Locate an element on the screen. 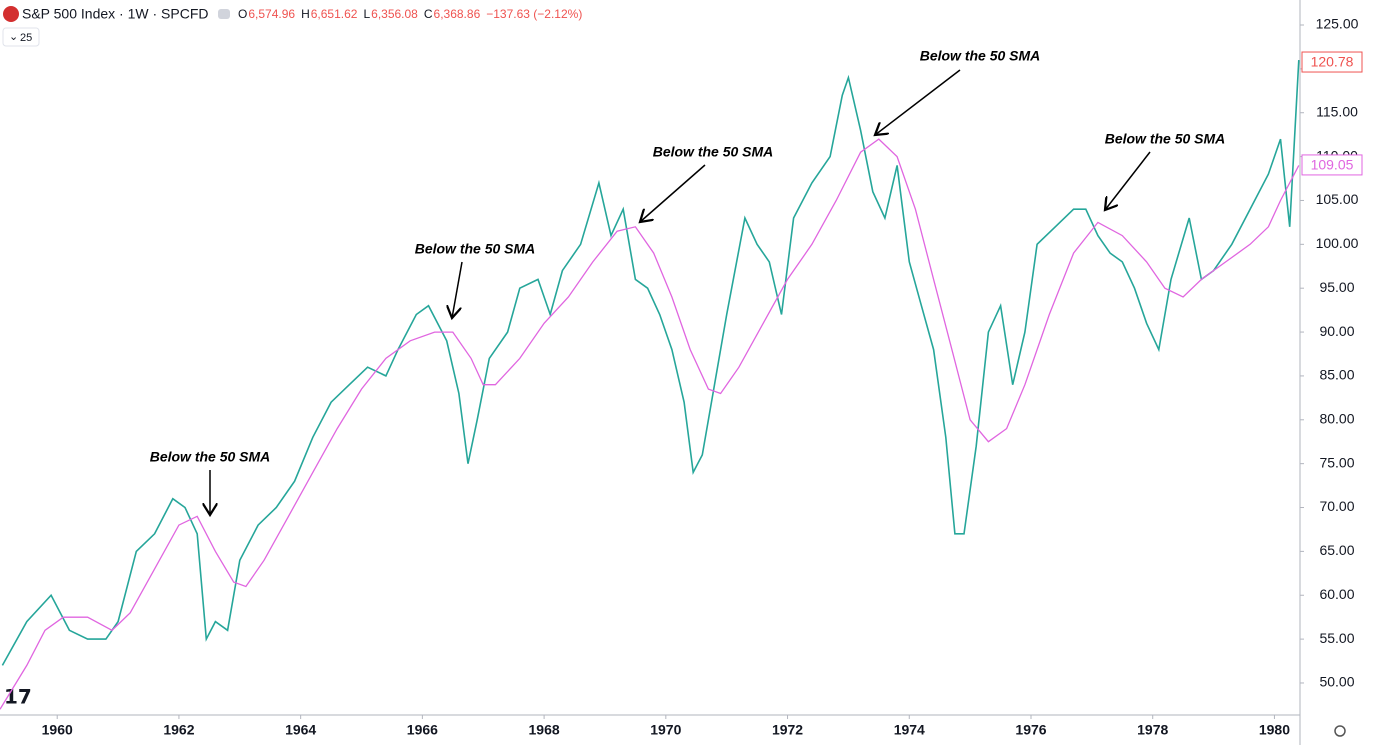 This screenshot has height=750, width=1379. y-tick-label: 75.00 is located at coordinates (1336, 462).